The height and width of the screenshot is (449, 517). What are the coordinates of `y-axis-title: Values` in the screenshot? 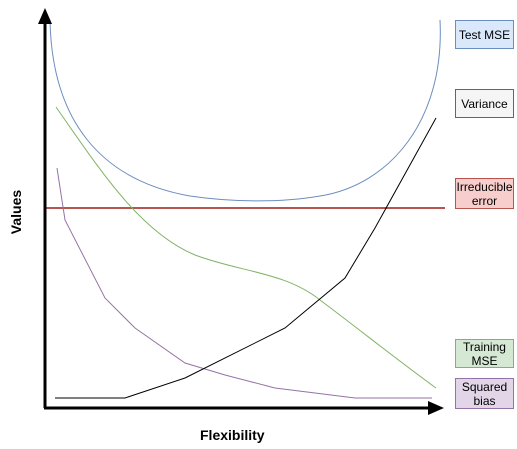 It's located at (16, 212).